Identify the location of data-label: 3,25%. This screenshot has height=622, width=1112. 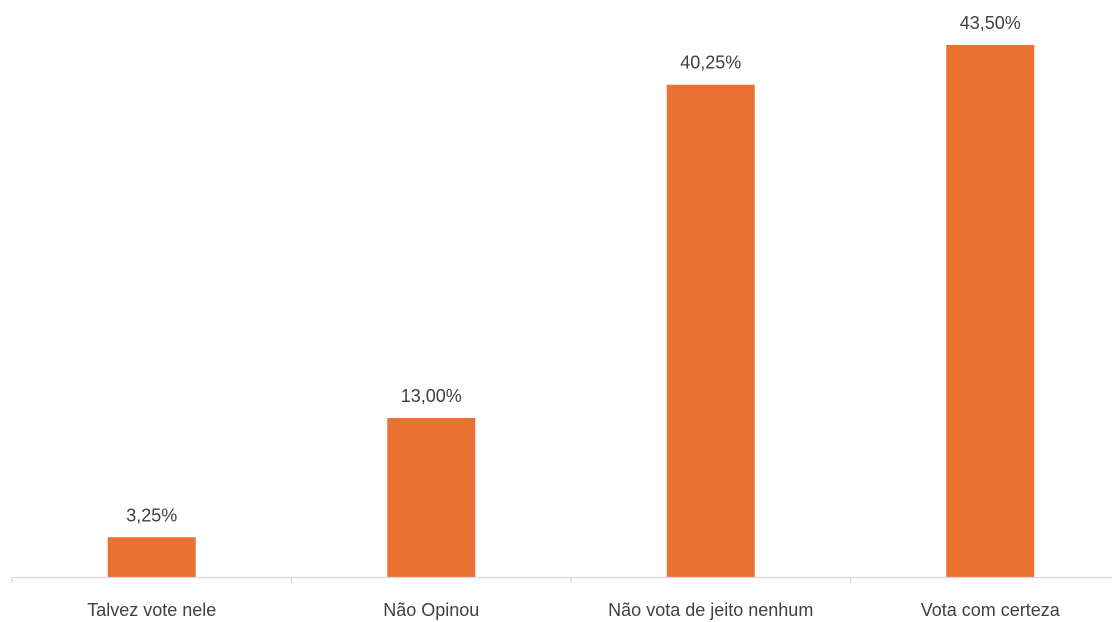
(151, 515).